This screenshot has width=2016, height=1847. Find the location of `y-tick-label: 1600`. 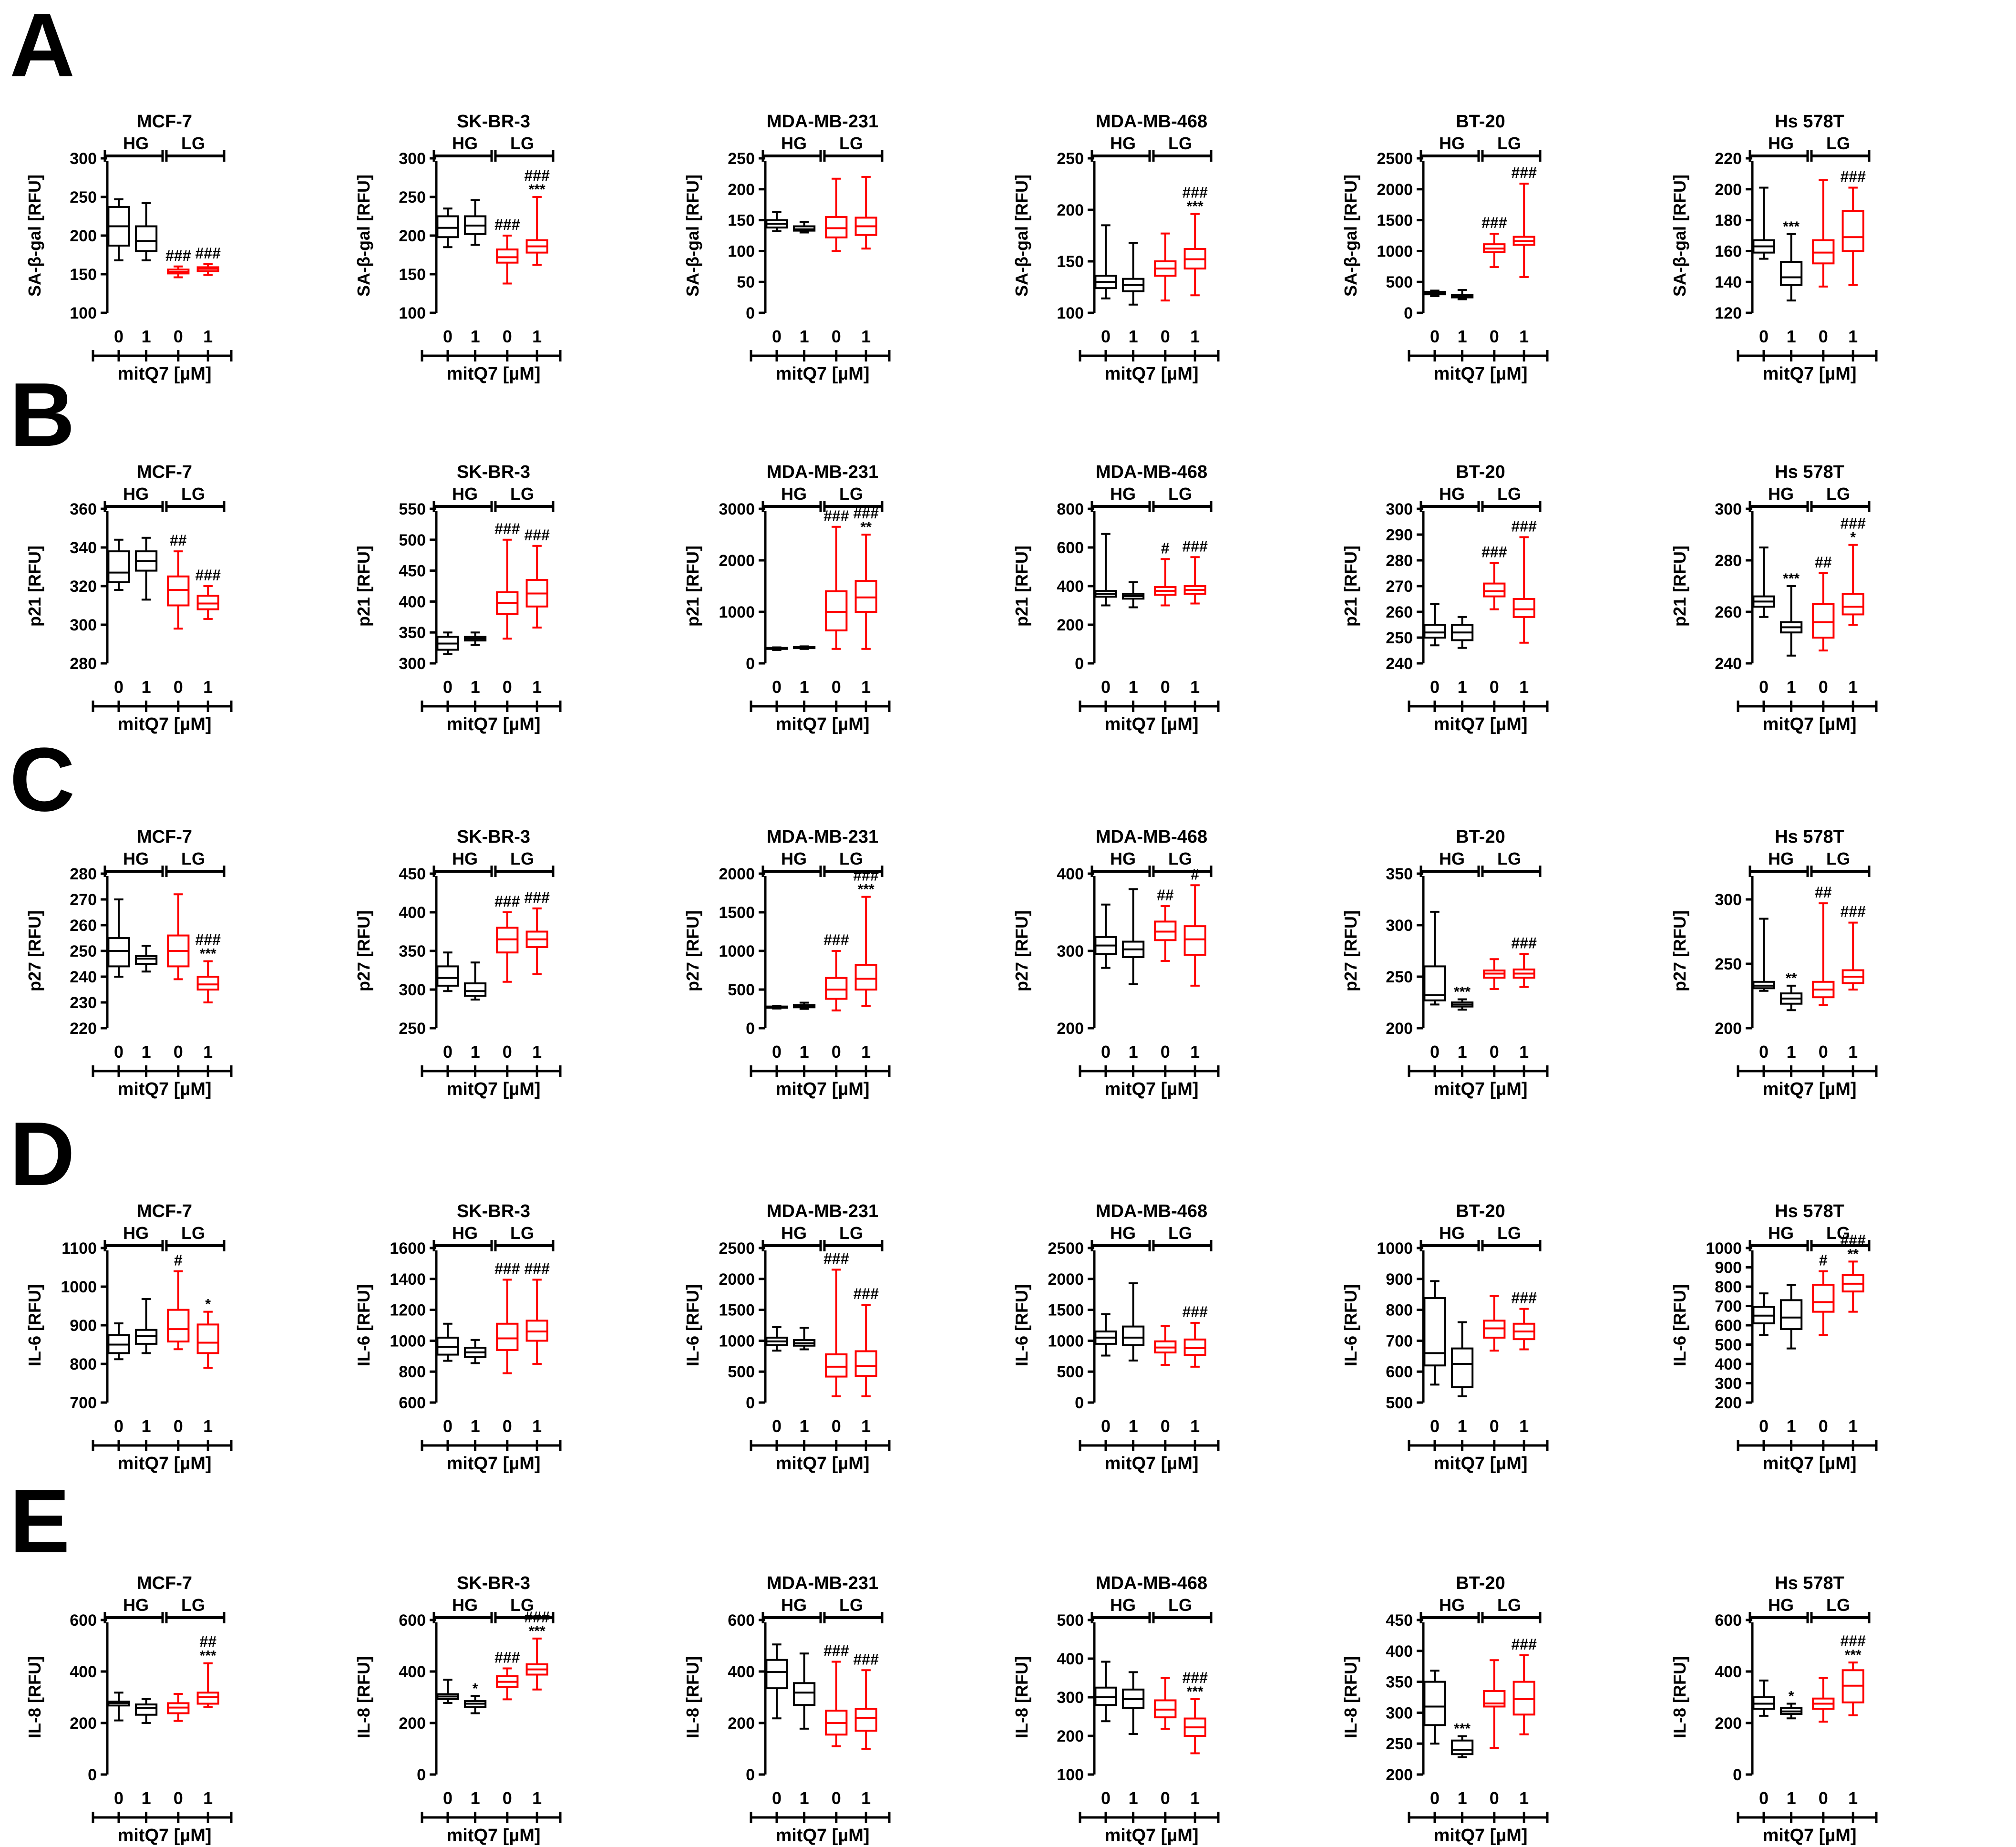

y-tick-label: 1600 is located at coordinates (408, 1248).